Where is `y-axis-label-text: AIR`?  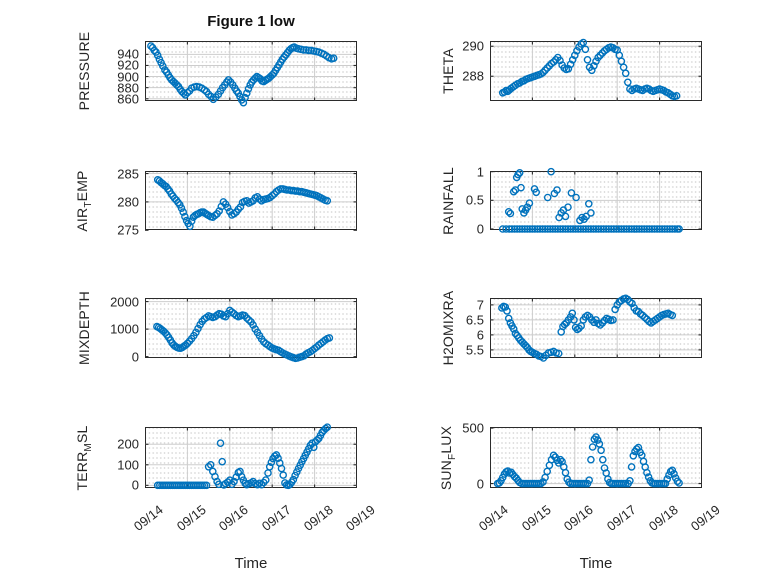
y-axis-label-text: AIR is located at coordinates (82, 219).